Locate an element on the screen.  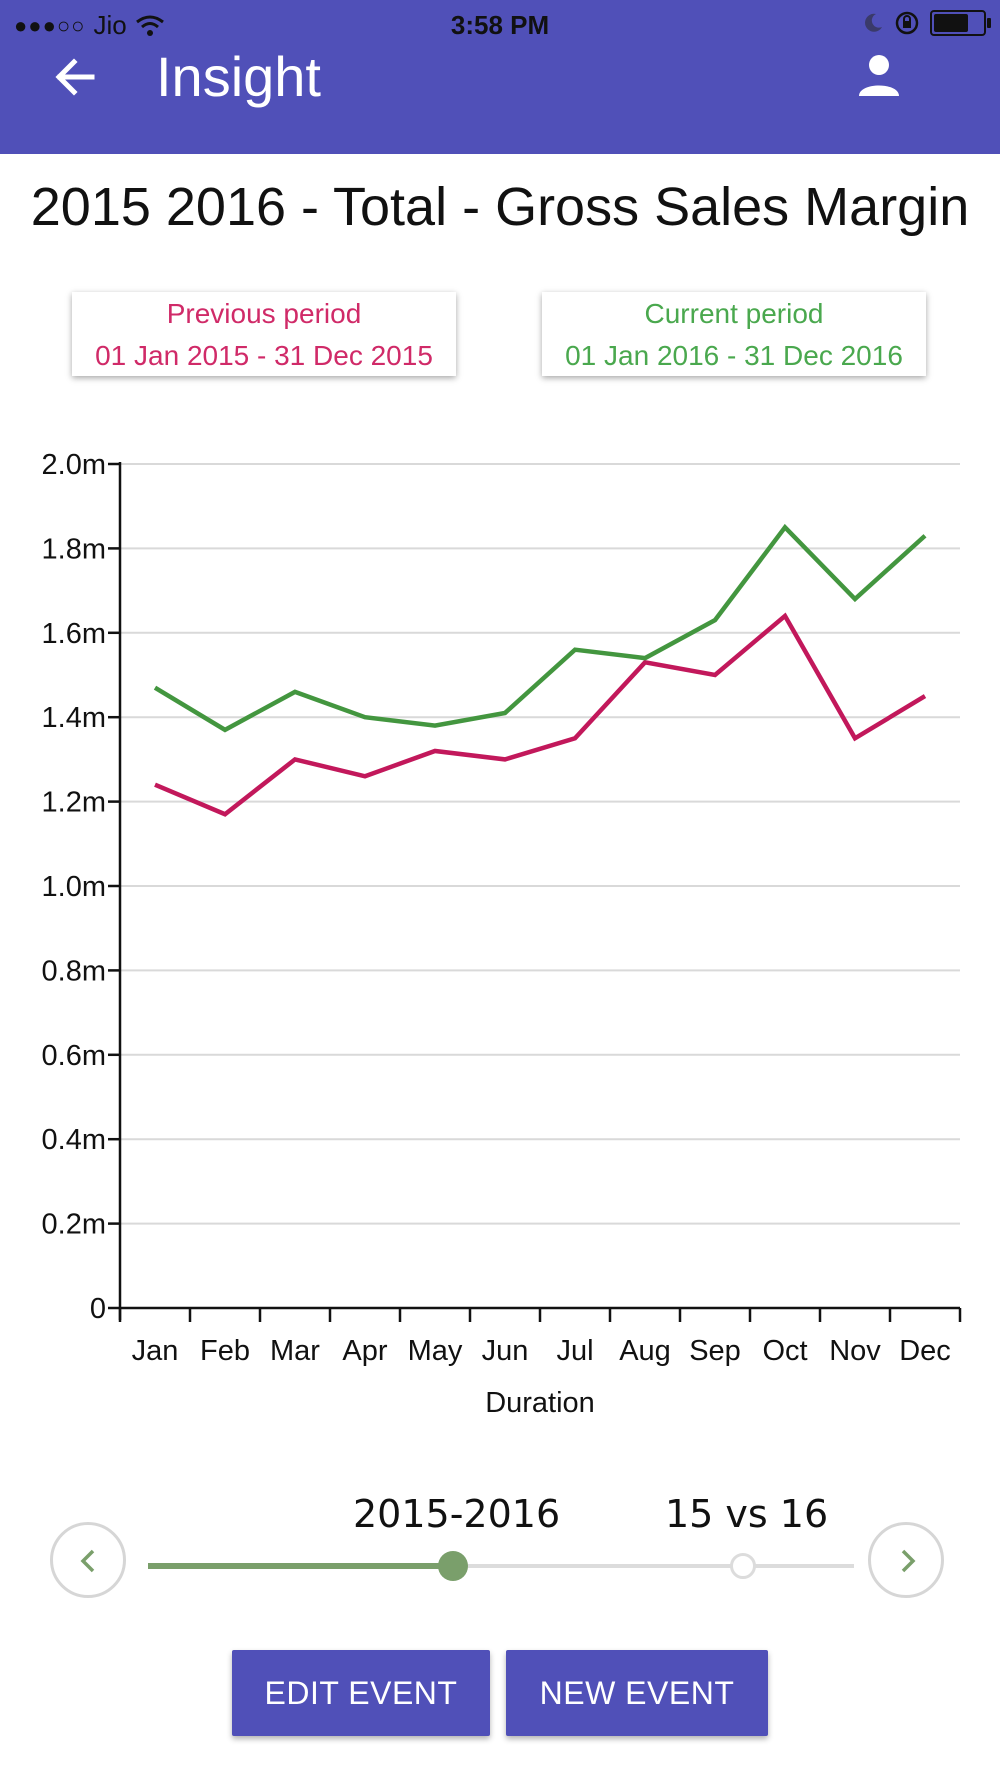
x-axis-title: Duration is located at coordinates (540, 1403).